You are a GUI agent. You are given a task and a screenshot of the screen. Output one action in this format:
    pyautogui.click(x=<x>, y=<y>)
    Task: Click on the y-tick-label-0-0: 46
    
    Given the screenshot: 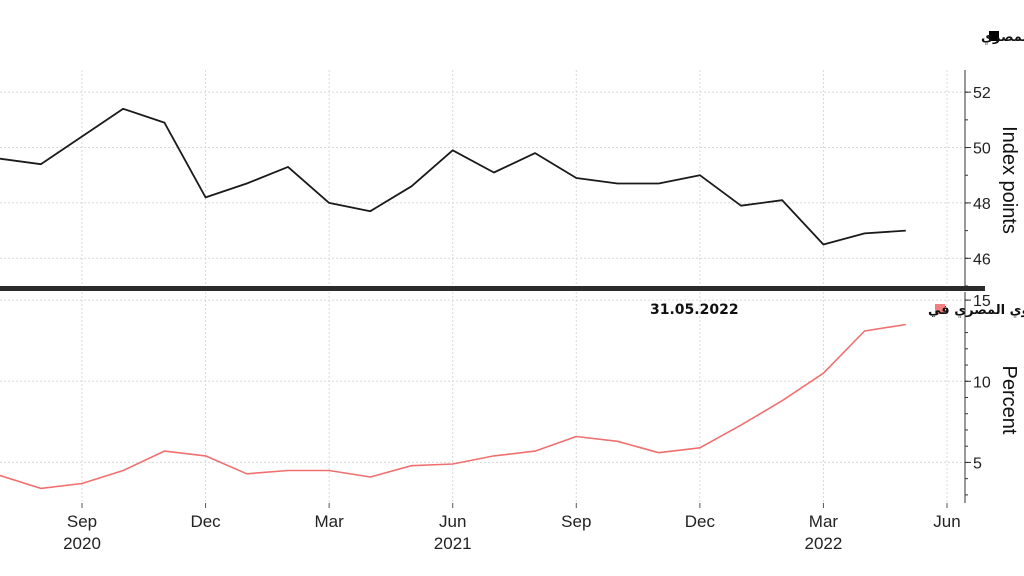 What is the action you would take?
    pyautogui.click(x=982, y=259)
    